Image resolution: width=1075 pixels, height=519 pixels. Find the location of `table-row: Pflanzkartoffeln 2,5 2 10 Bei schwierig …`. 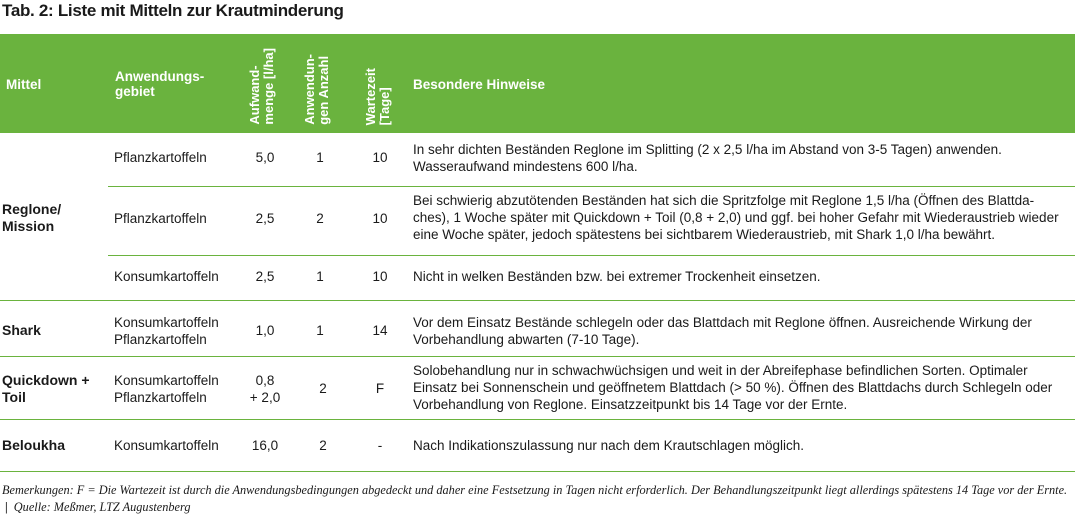

table-row: Pflanzkartoffeln 2,5 2 10 Bei schwierig … is located at coordinates (537, 218).